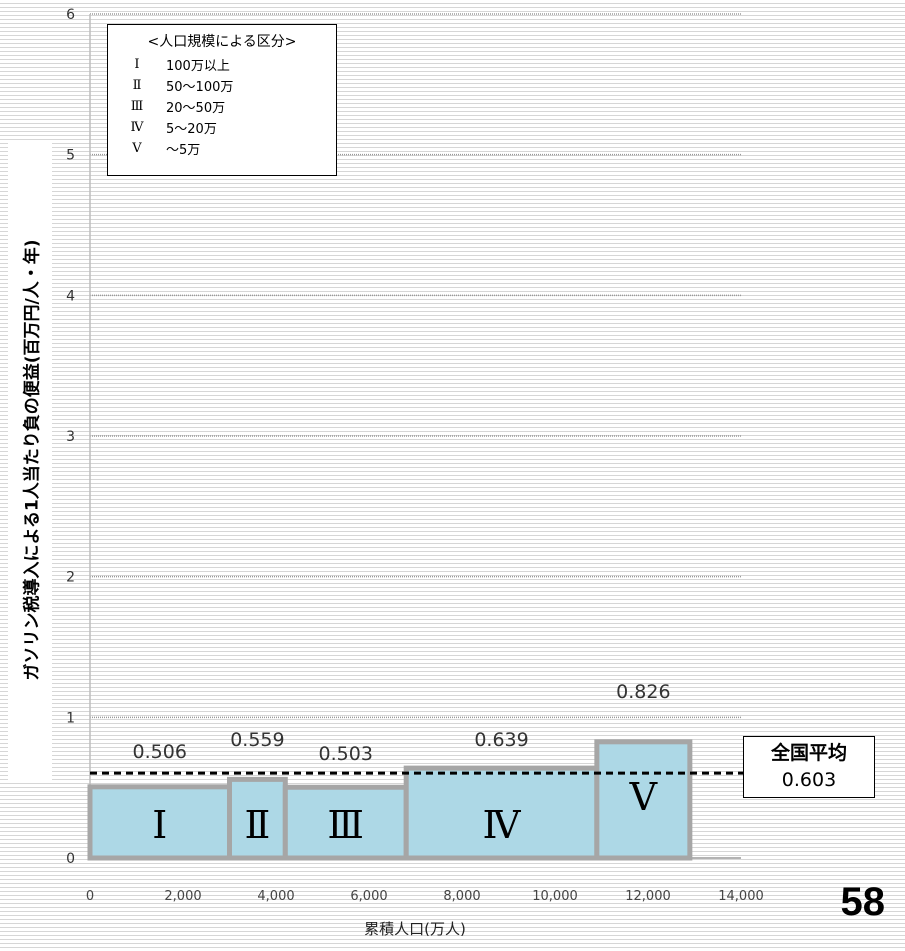  Describe the element at coordinates (70, 859) in the screenshot. I see `y-tick-label: 0` at that location.